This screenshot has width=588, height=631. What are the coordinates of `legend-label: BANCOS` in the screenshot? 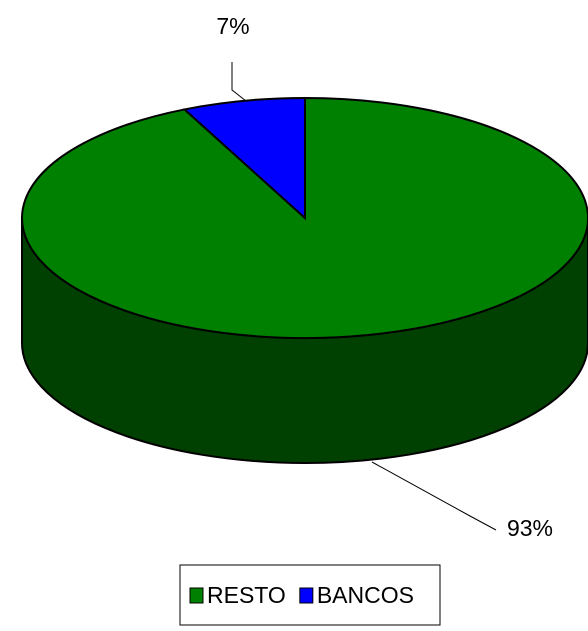 It's located at (365, 595).